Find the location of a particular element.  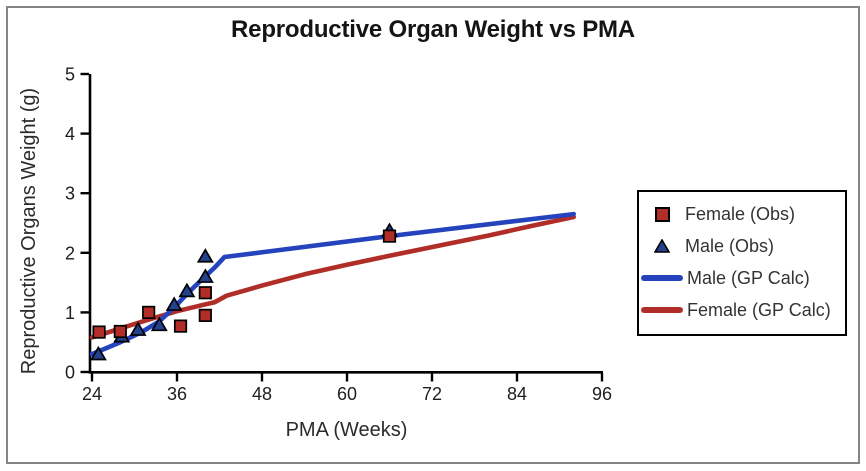

x-tick-label: 60 is located at coordinates (347, 394).